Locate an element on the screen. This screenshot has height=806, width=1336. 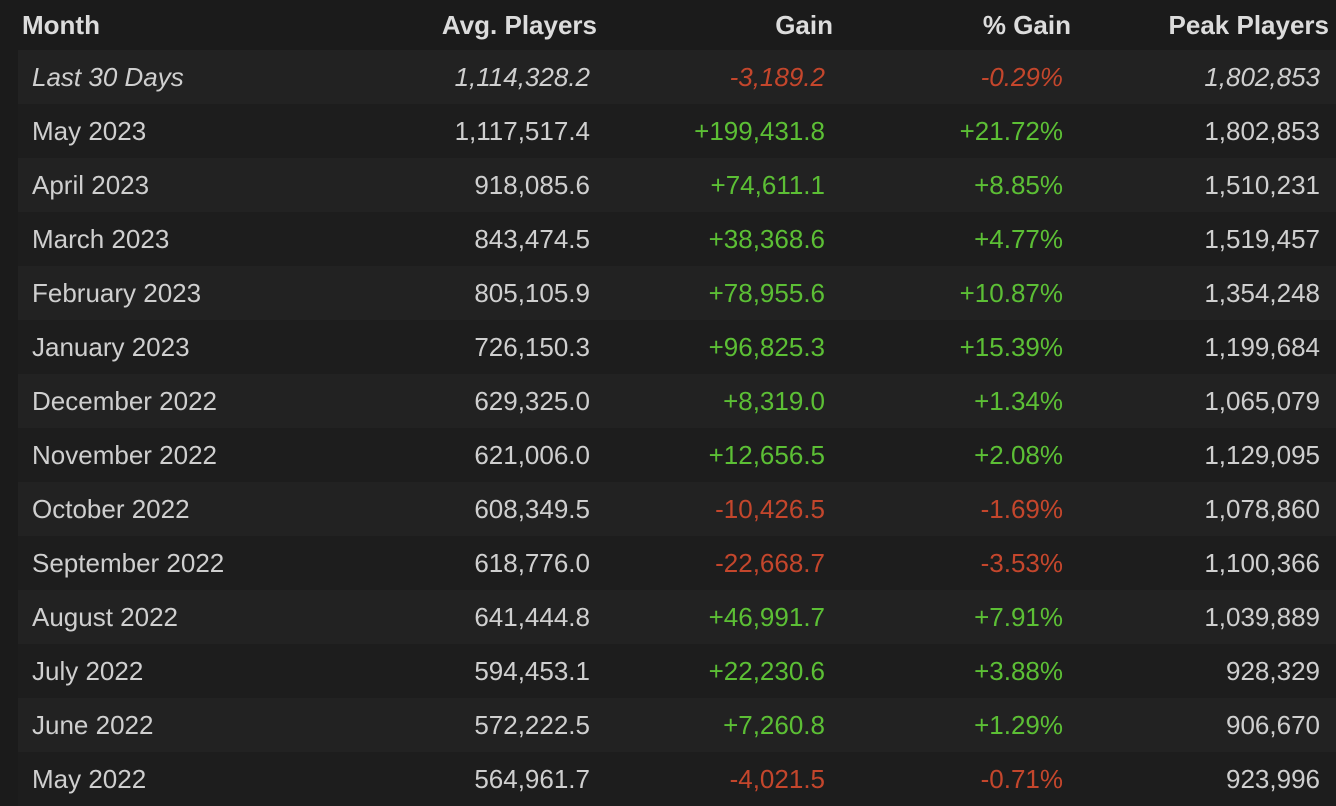
avg-players: 564,961.7 is located at coordinates (532, 779).